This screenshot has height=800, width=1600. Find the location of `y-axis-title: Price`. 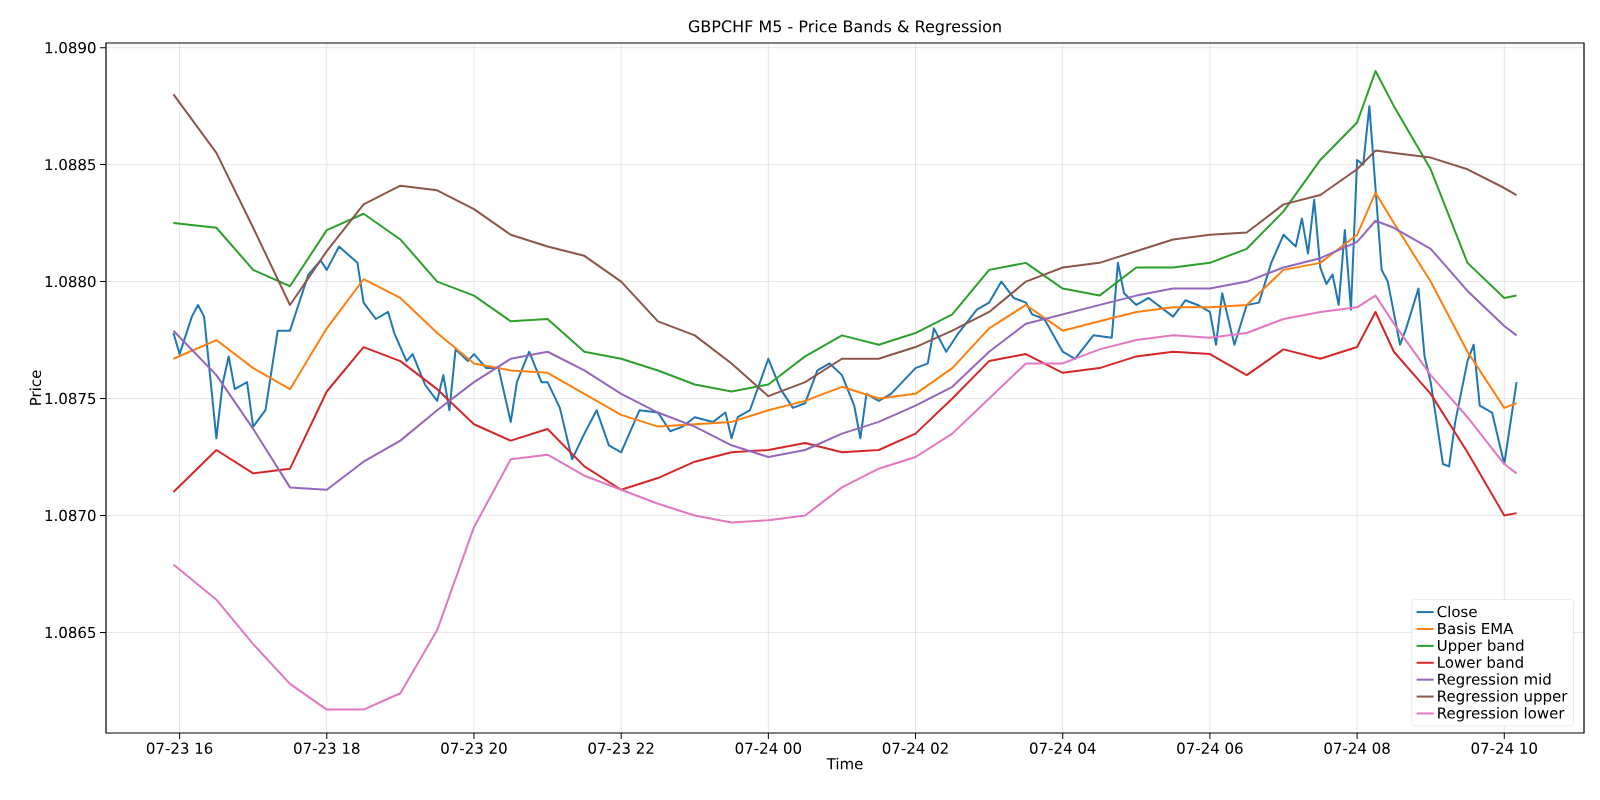

y-axis-title: Price is located at coordinates (35, 387).